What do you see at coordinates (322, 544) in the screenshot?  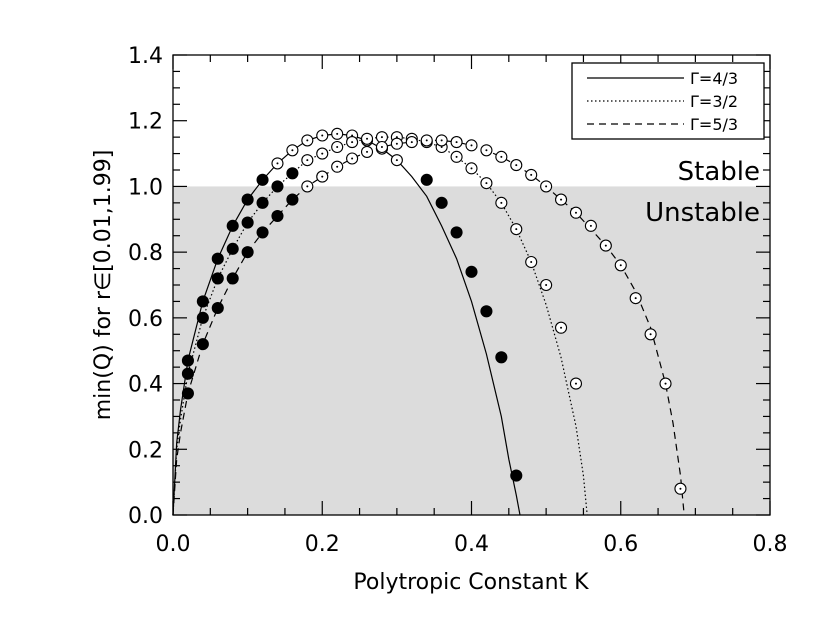 I see `x-tick-label: 0.2` at bounding box center [322, 544].